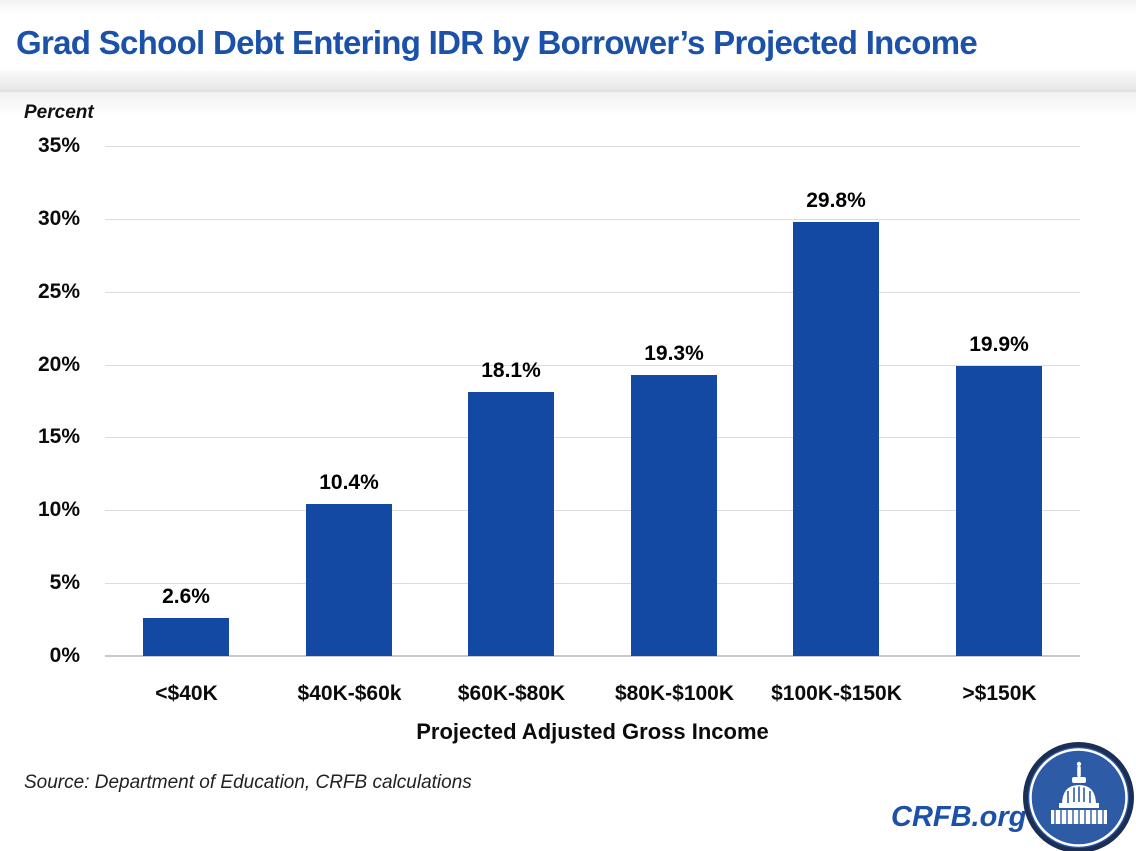  Describe the element at coordinates (511, 370) in the screenshot. I see `bar-value-label: 18.1%` at that location.